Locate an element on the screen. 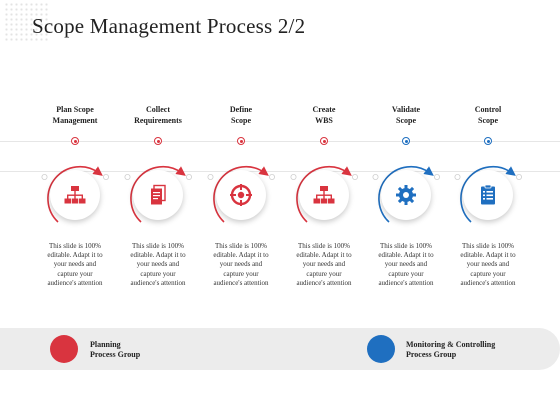 The height and width of the screenshot is (420, 560). planning-legend-label: Planning Process Group is located at coordinates (150, 350).